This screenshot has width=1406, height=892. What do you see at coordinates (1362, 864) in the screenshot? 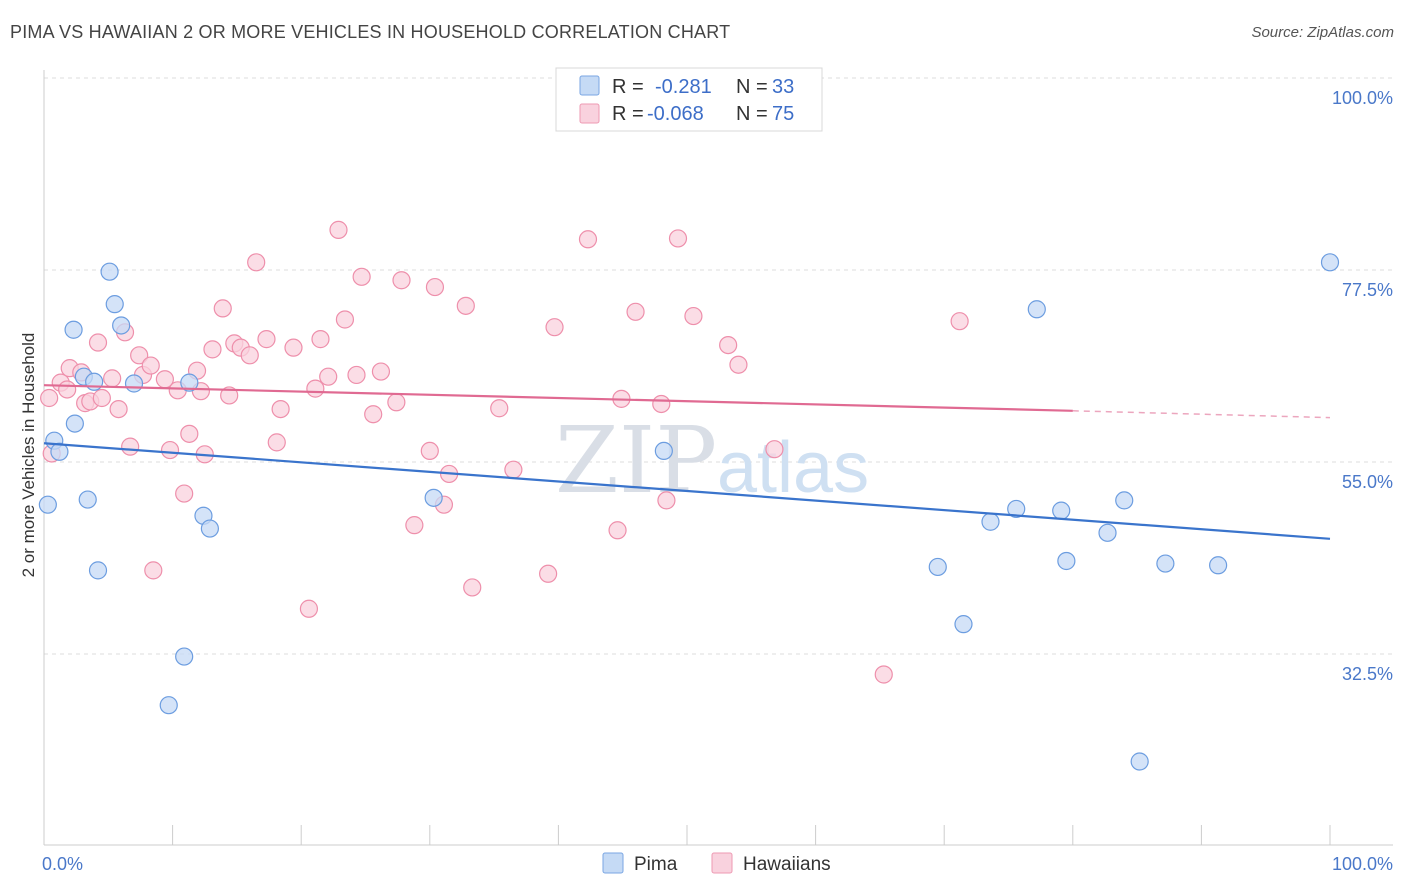
I see `x-tick-label-max: 100.0%` at bounding box center [1362, 864].